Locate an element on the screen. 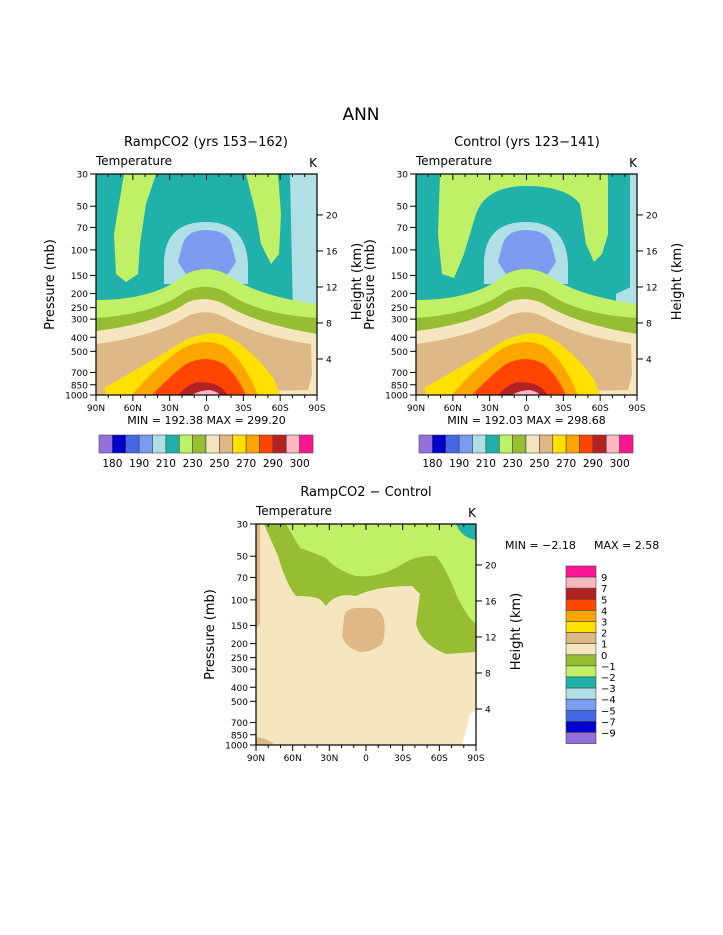  band-blue-center is located at coordinates (207, 252).